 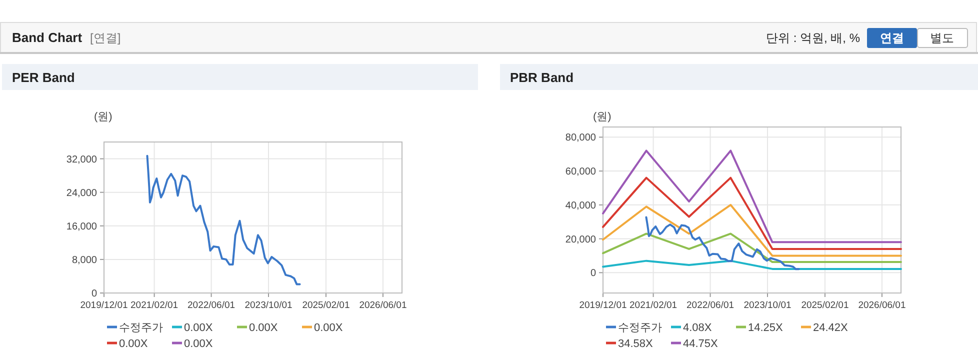 What do you see at coordinates (580, 206) in the screenshot?
I see `y-tick-label: 40,000` at bounding box center [580, 206].